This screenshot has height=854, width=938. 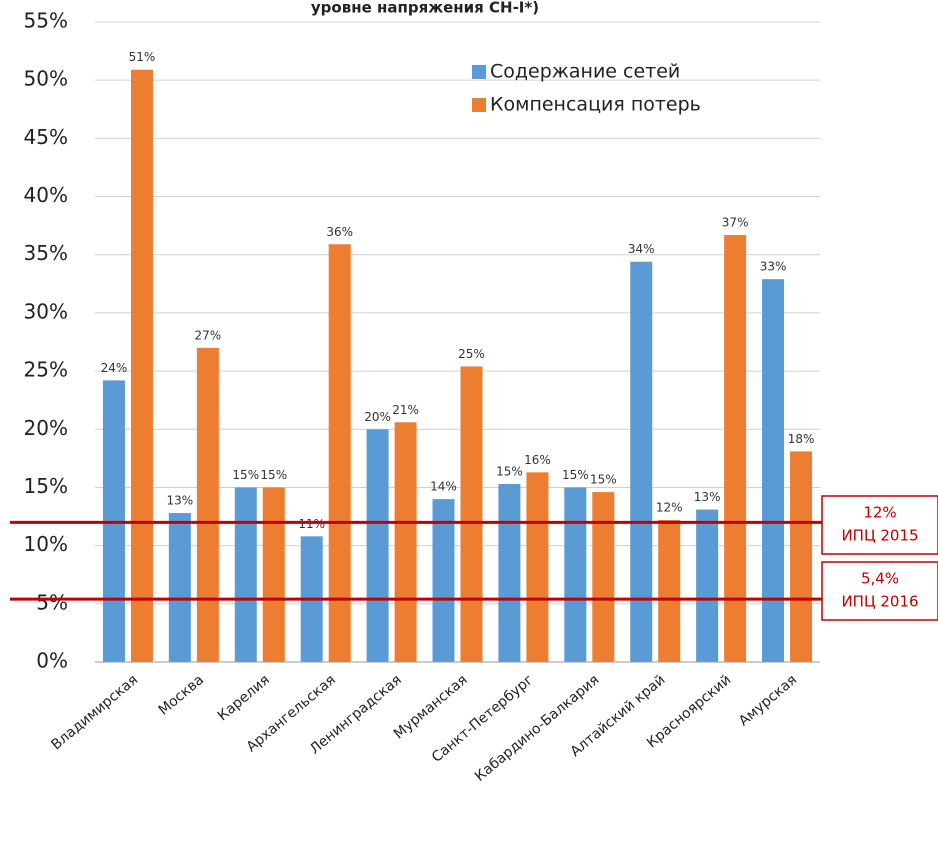 I want to click on x-tick-label: Кабардино-Балкария, so click(x=537, y=728).